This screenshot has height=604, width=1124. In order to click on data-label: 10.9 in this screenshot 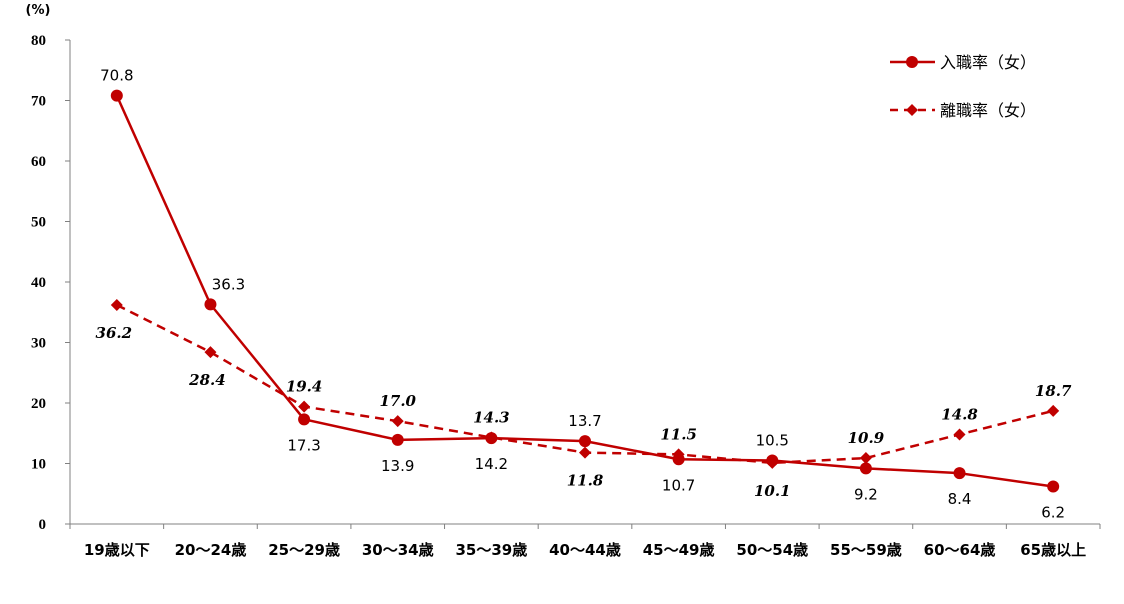, I will do `click(866, 438)`.